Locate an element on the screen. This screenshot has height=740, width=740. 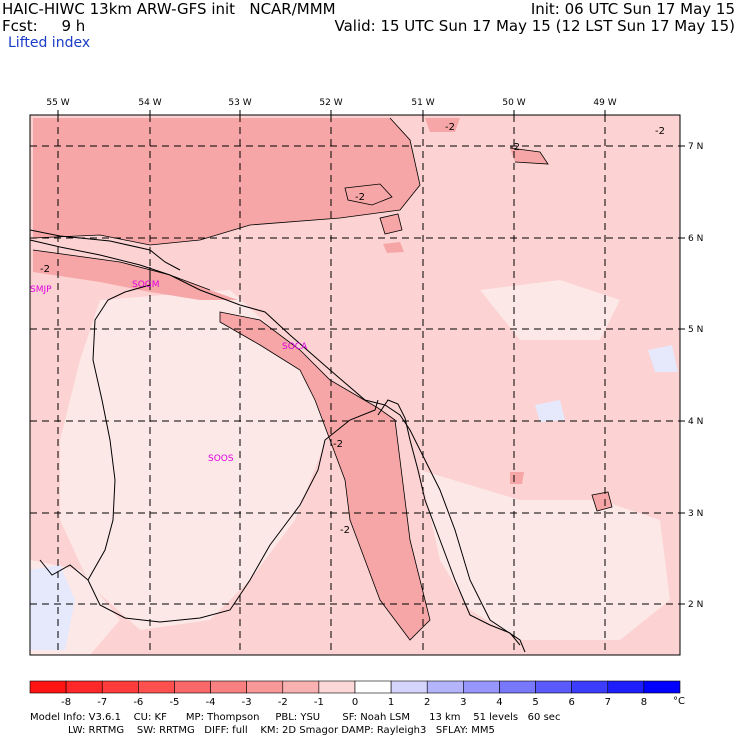
station-soca: SOCA is located at coordinates (295, 347).